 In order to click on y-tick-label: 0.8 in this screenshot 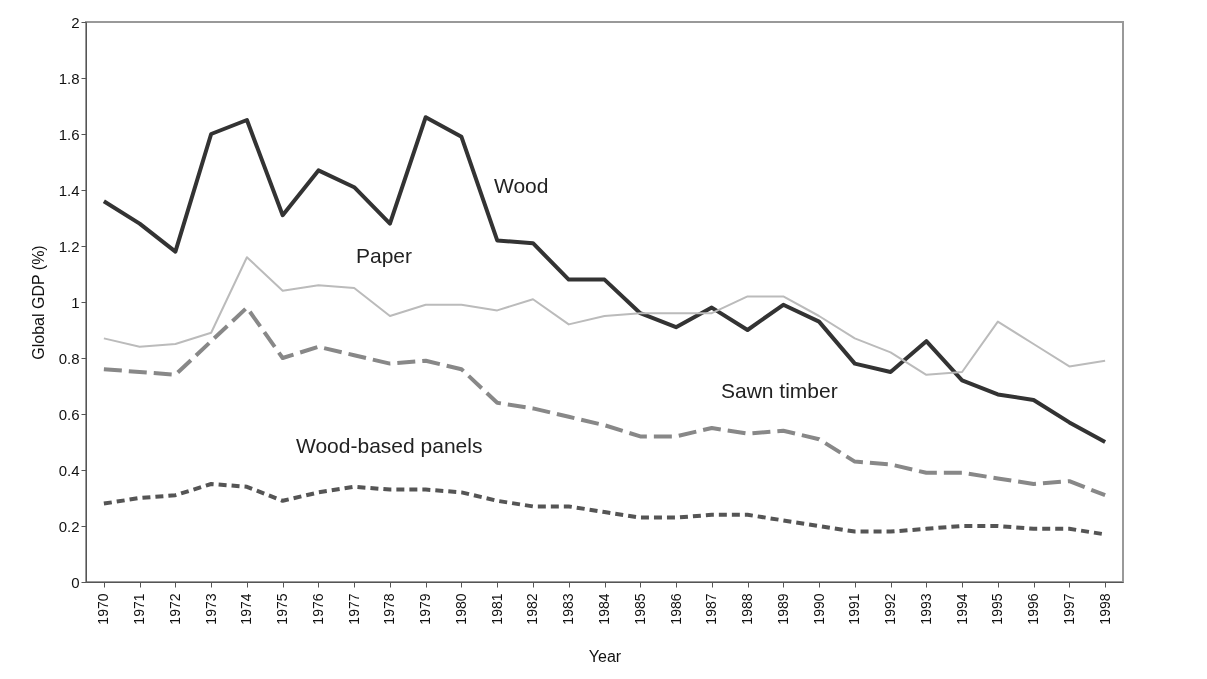, I will do `click(69, 358)`.